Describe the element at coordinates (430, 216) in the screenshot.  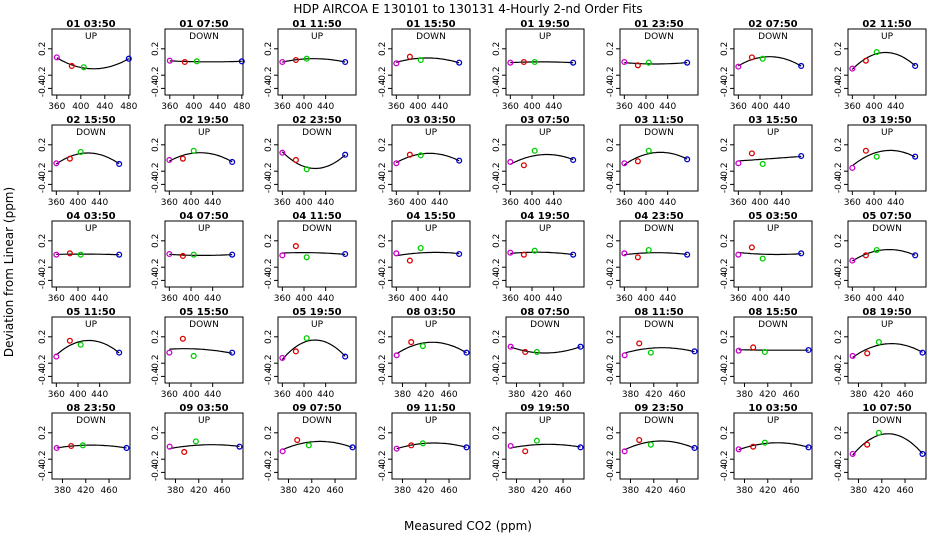
I see `panel-title: 04 15:50` at that location.